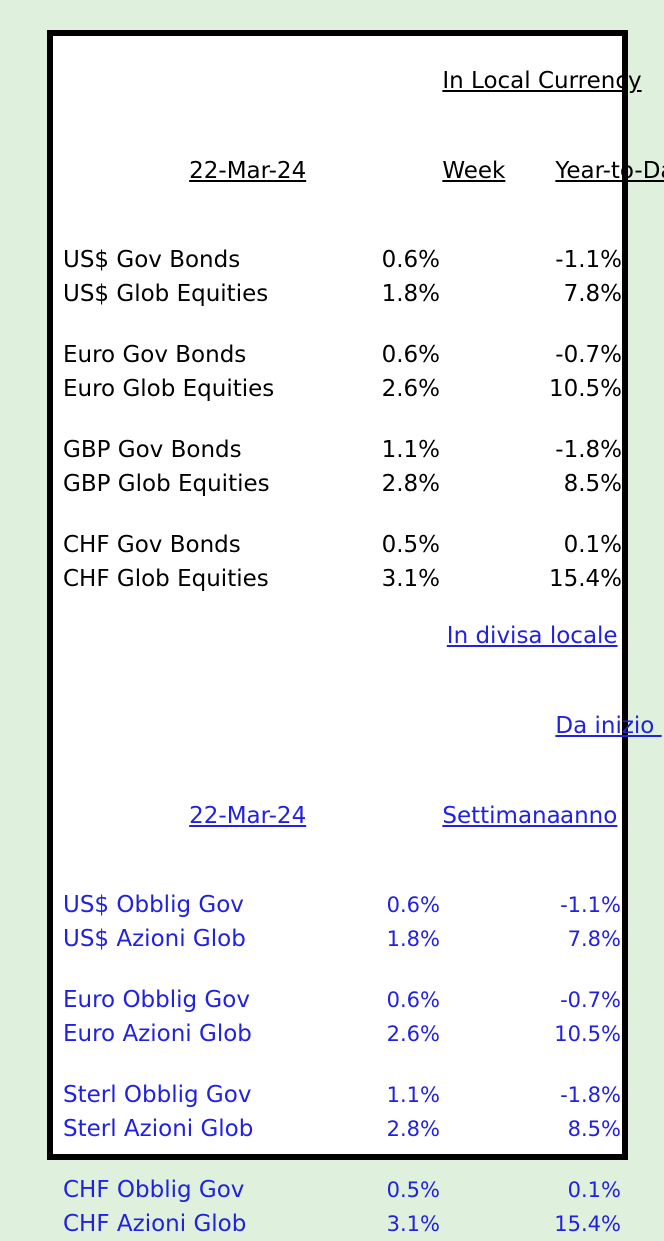 The height and width of the screenshot is (1241, 664). I want to click on row-label: CHF Gov Bonds, so click(152, 545).